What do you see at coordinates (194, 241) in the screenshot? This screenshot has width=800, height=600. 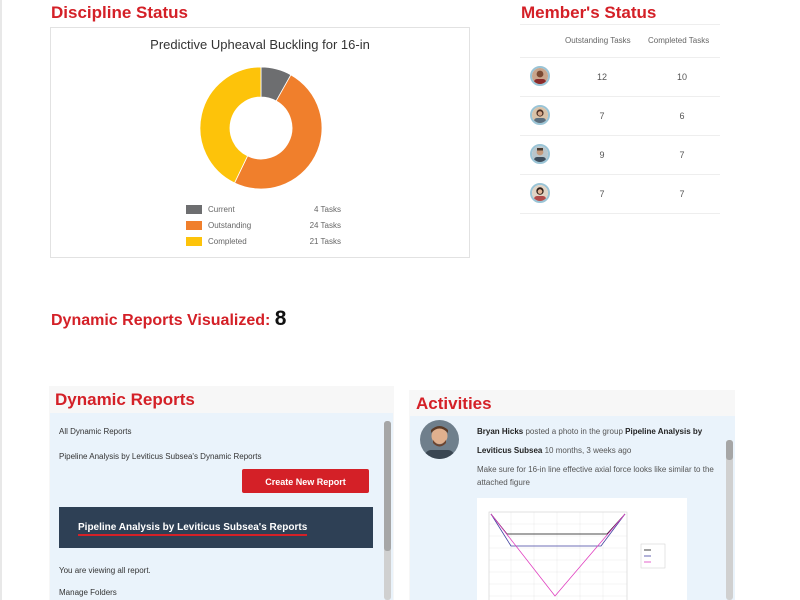 I see `legend-swatch-completed` at bounding box center [194, 241].